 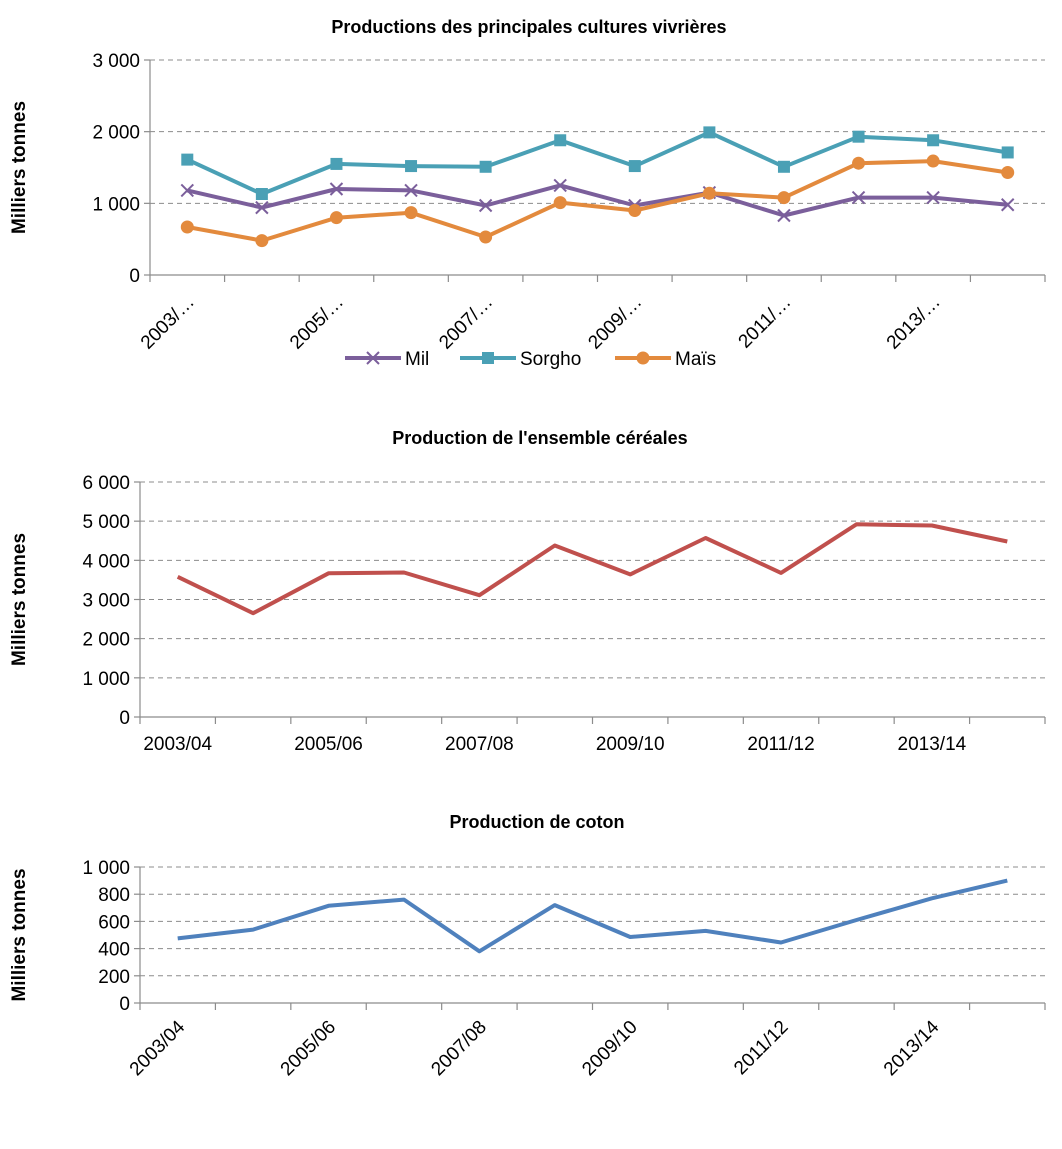 I want to click on series-sorgho, so click(x=597, y=163).